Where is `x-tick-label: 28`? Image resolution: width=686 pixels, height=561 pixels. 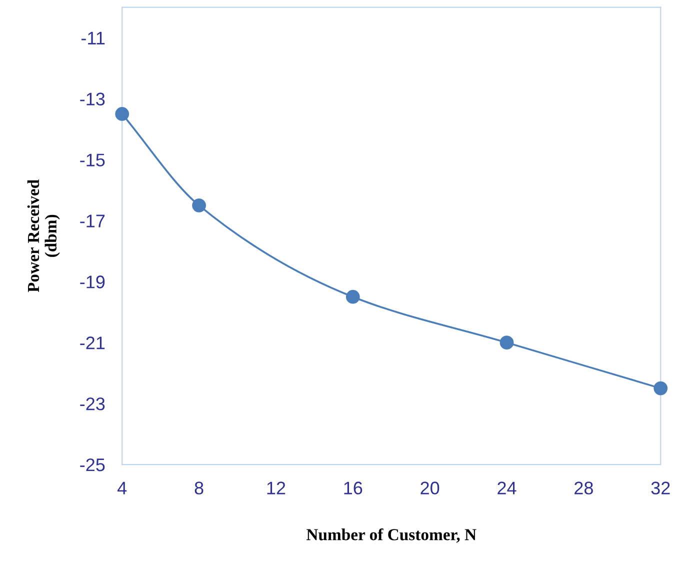 x-tick-label: 28 is located at coordinates (583, 488).